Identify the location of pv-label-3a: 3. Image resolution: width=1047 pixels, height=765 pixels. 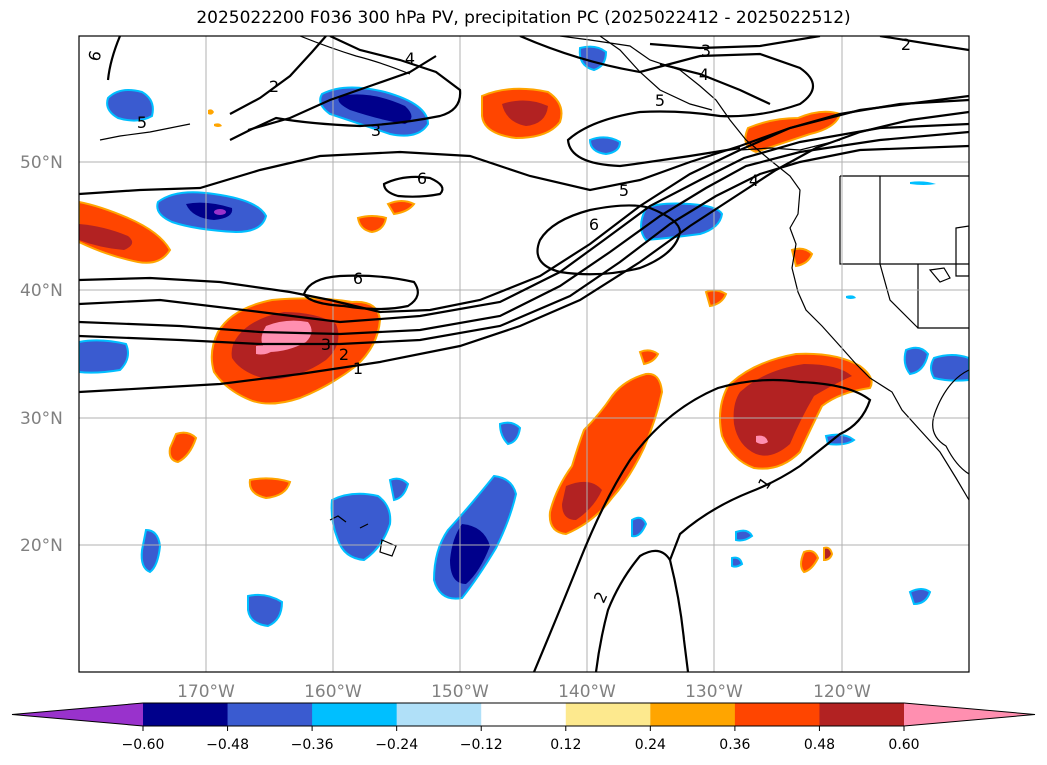
(376, 130).